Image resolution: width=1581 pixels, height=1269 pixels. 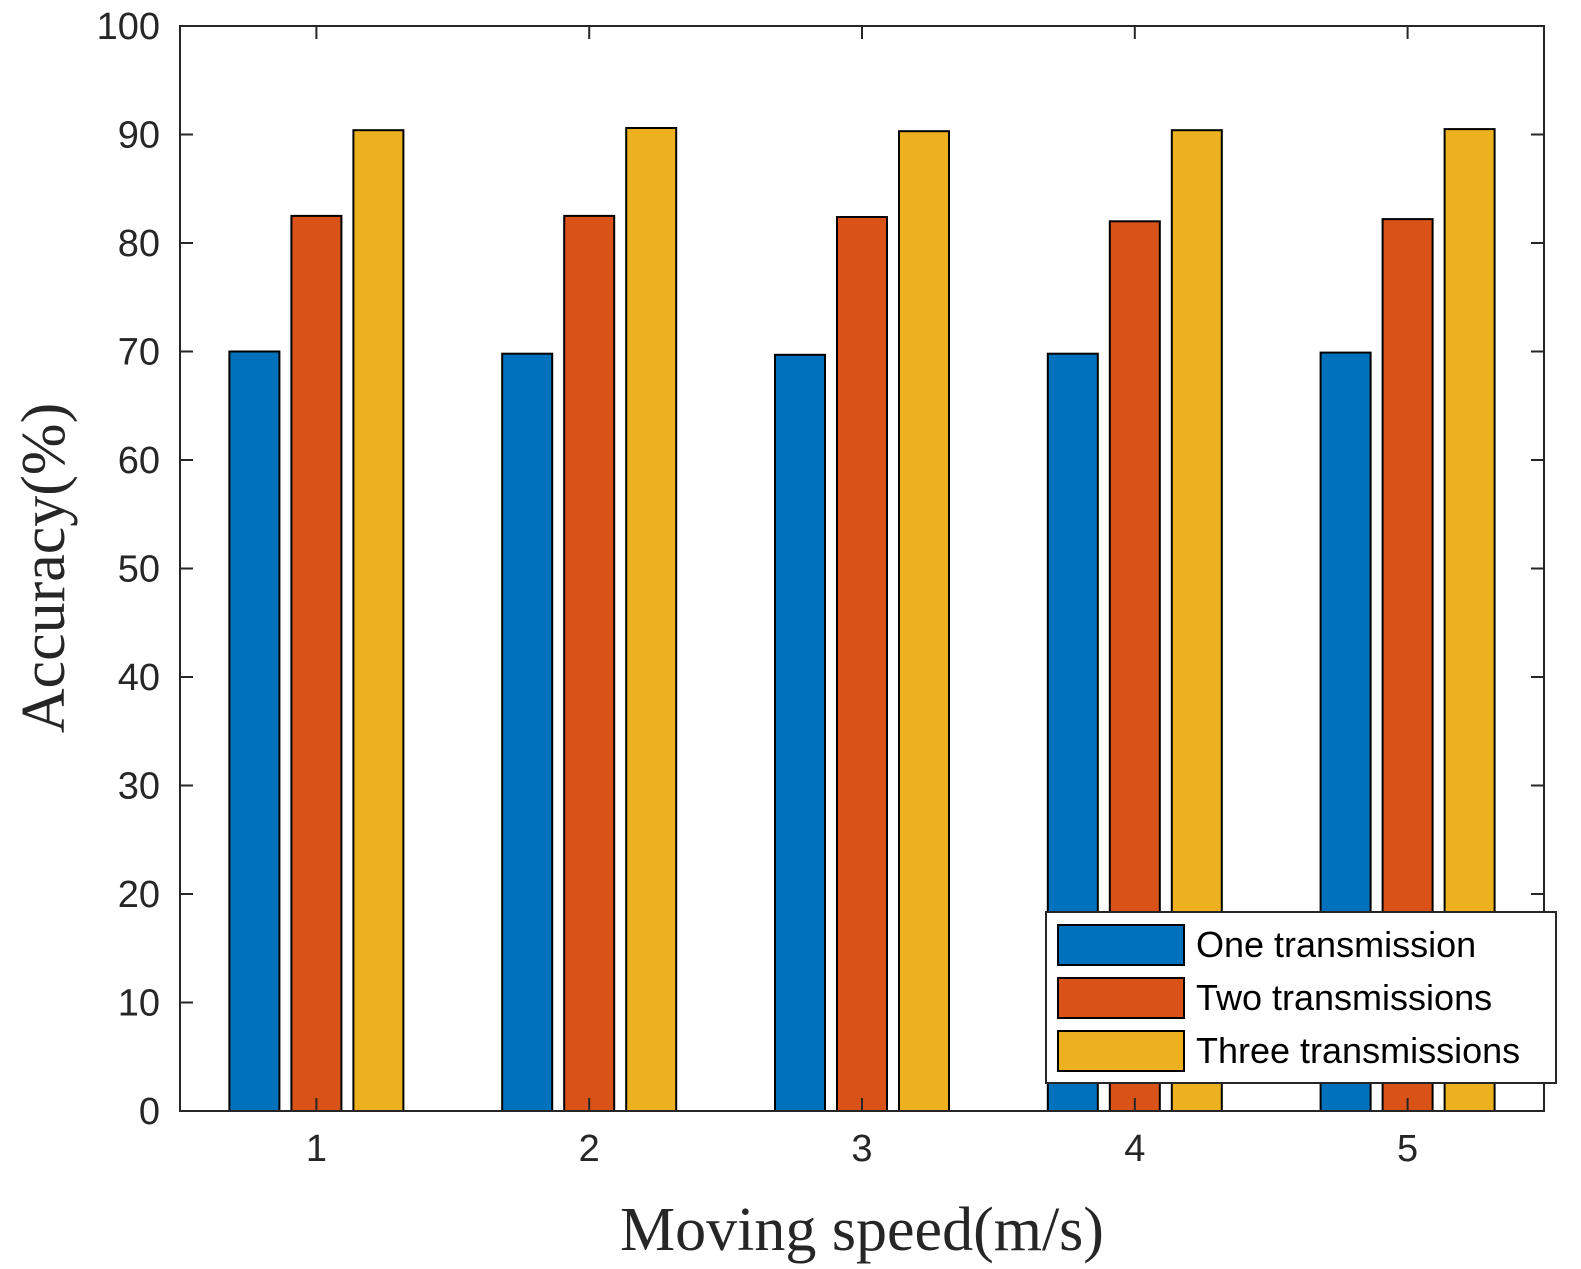 What do you see at coordinates (1121, 1051) in the screenshot?
I see `legend-swatch-three-transmissions` at bounding box center [1121, 1051].